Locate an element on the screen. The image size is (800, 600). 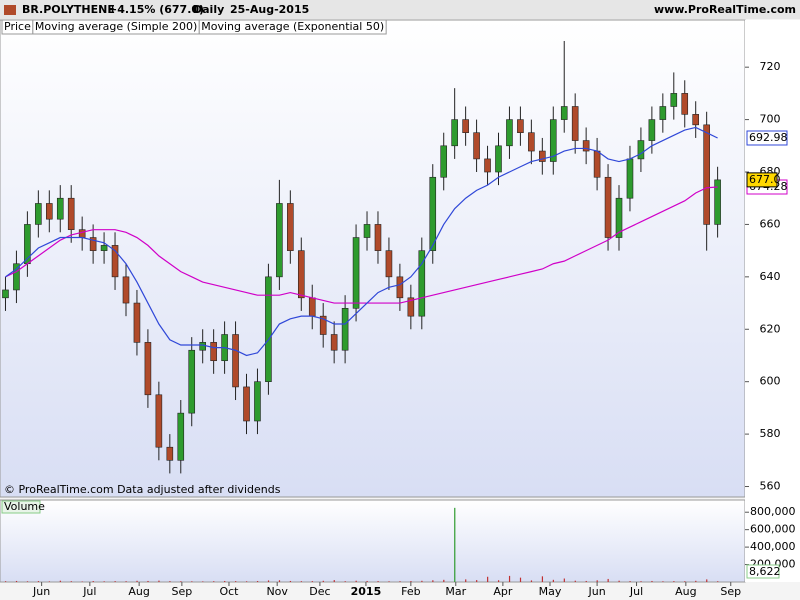
x-tick-label: Jul is located at coordinates (89, 591).